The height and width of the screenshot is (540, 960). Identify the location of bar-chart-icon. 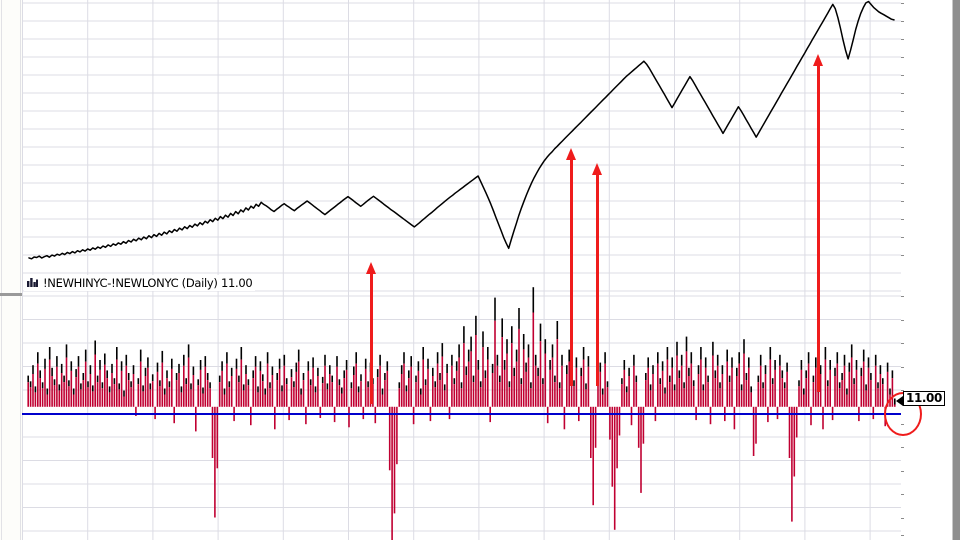
(32, 283).